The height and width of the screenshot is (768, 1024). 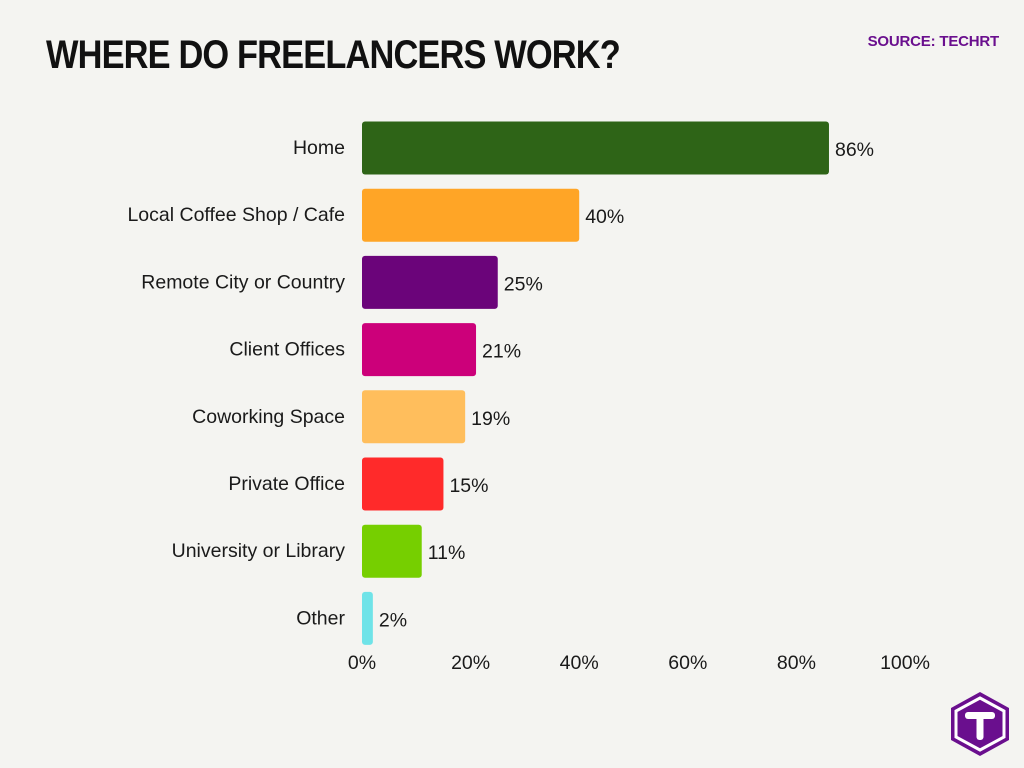 I want to click on category-label: Coworking Space, so click(x=268, y=417).